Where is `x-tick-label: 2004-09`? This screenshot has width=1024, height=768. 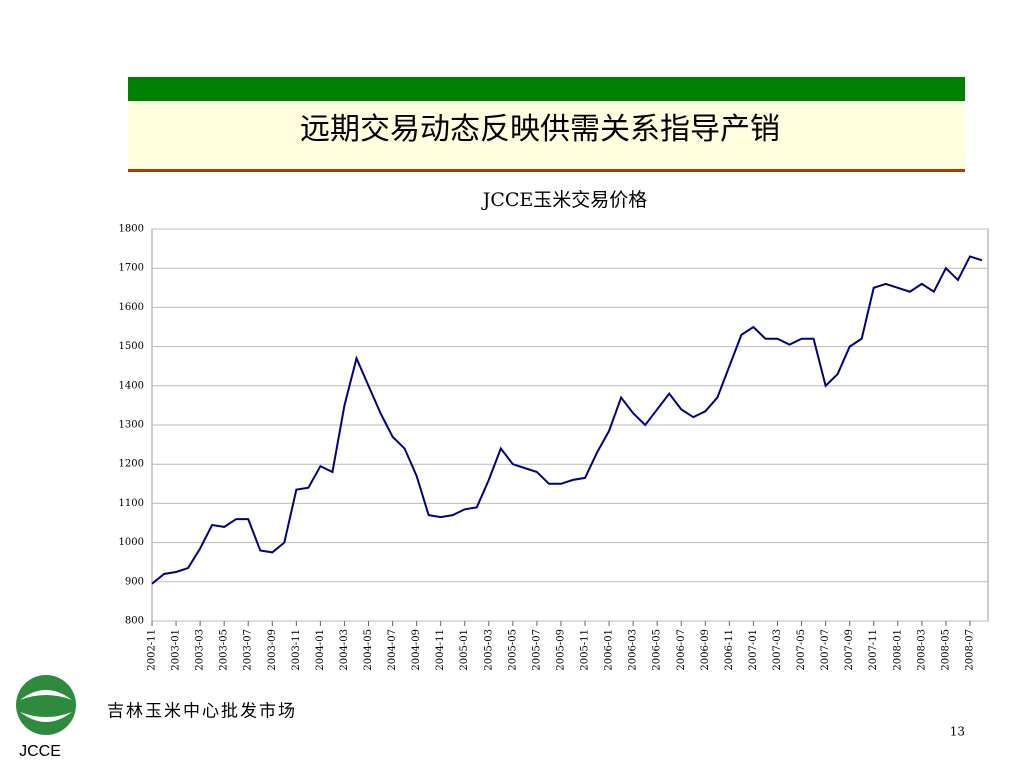 x-tick-label: 2004-09 is located at coordinates (416, 650).